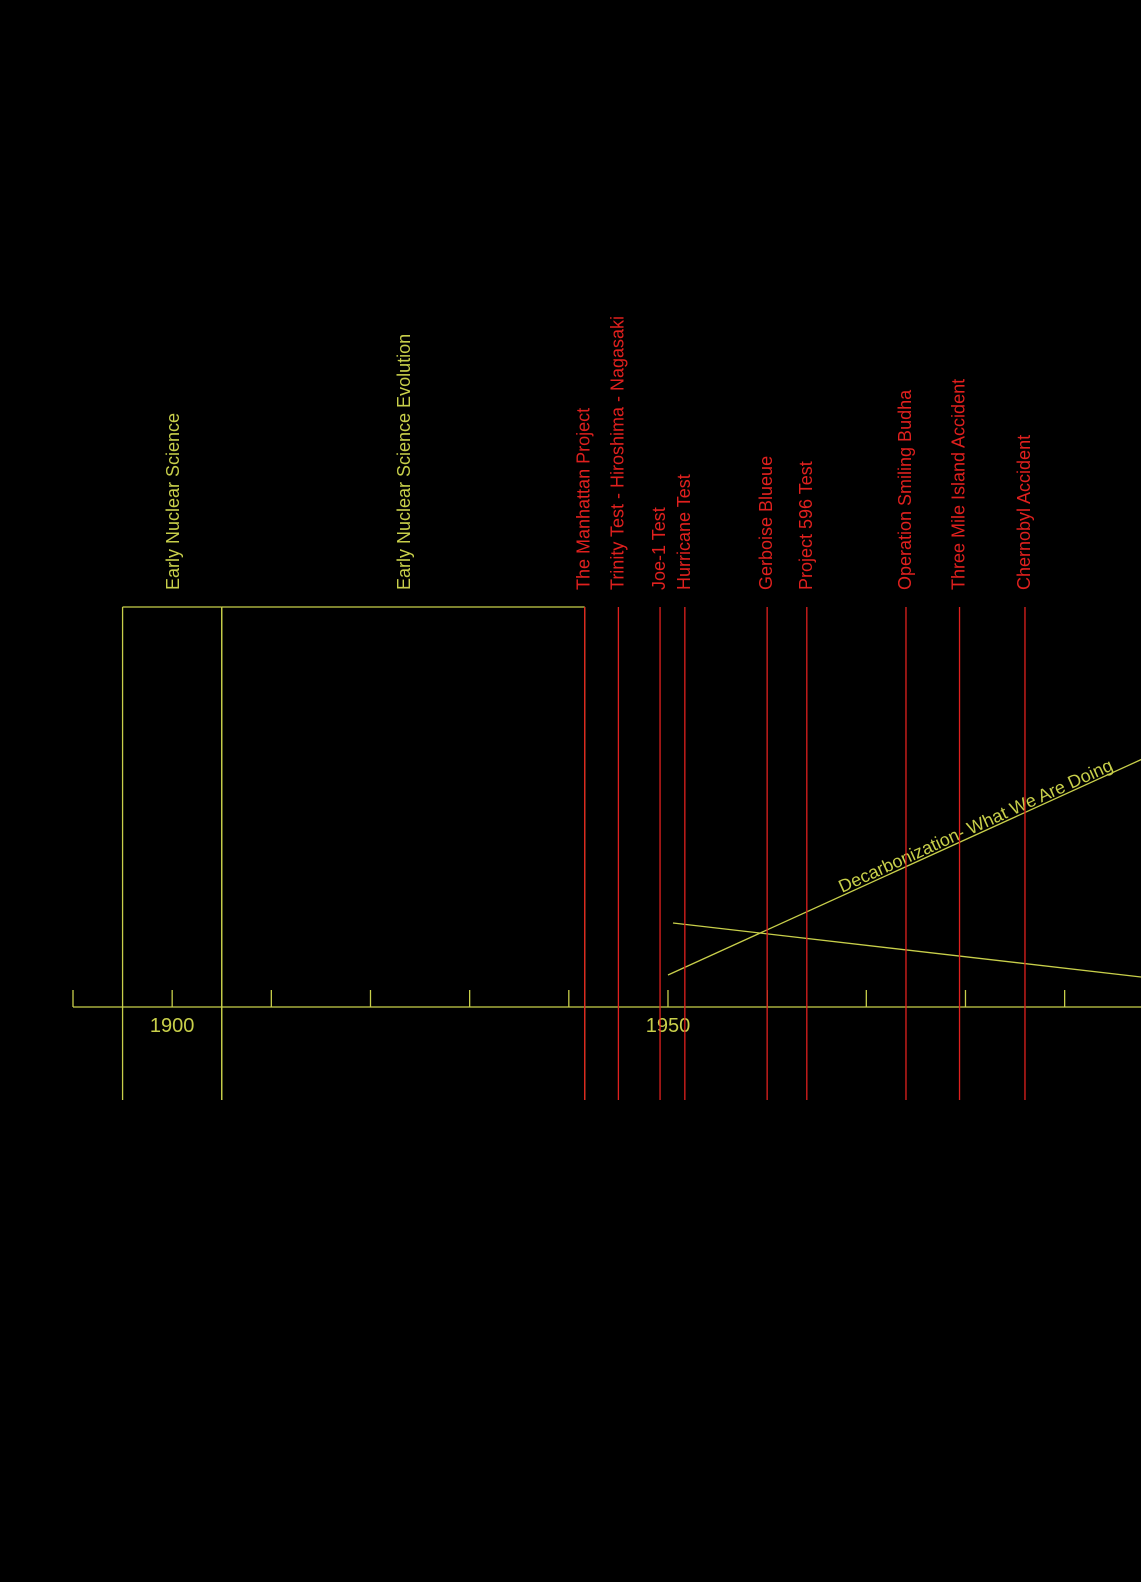  I want to click on event-label: Chernobyl Accident, so click(1024, 512).